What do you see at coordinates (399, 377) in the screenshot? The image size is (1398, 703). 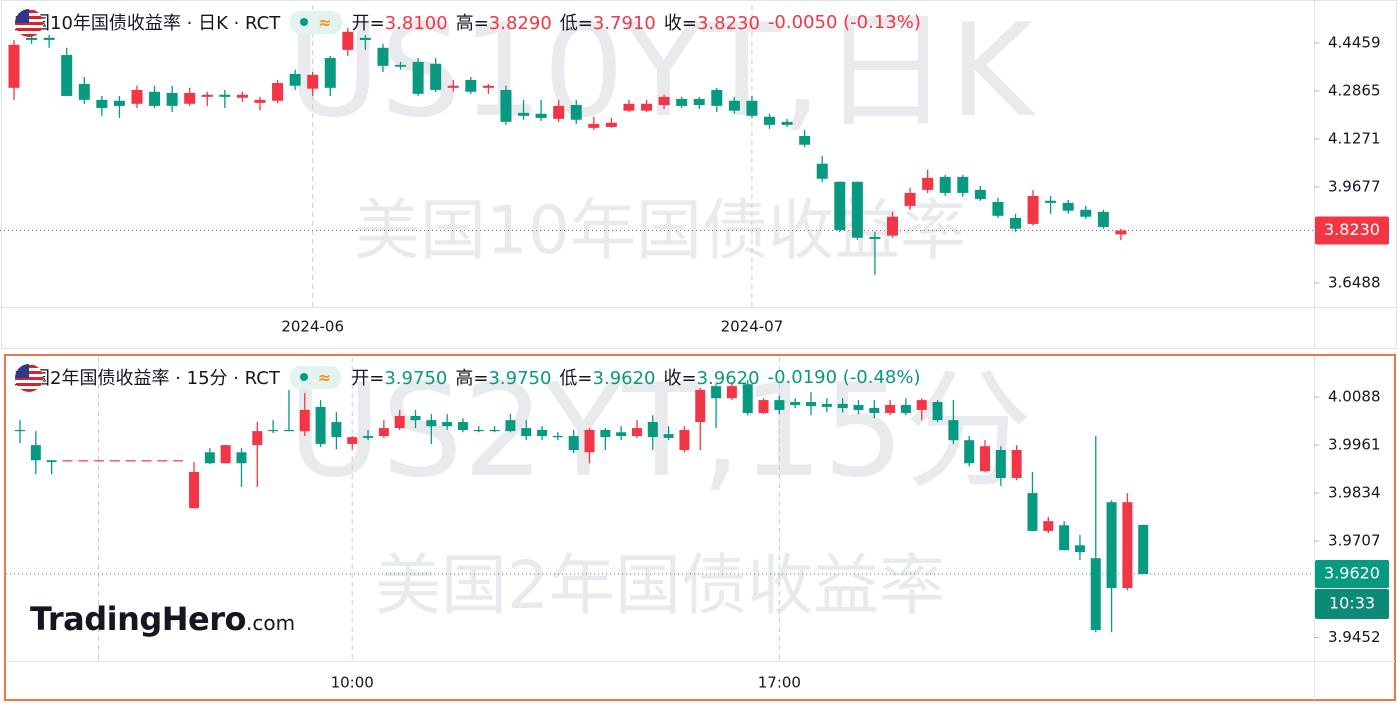 I see `ohlc-item: 开=3.9750` at bounding box center [399, 377].